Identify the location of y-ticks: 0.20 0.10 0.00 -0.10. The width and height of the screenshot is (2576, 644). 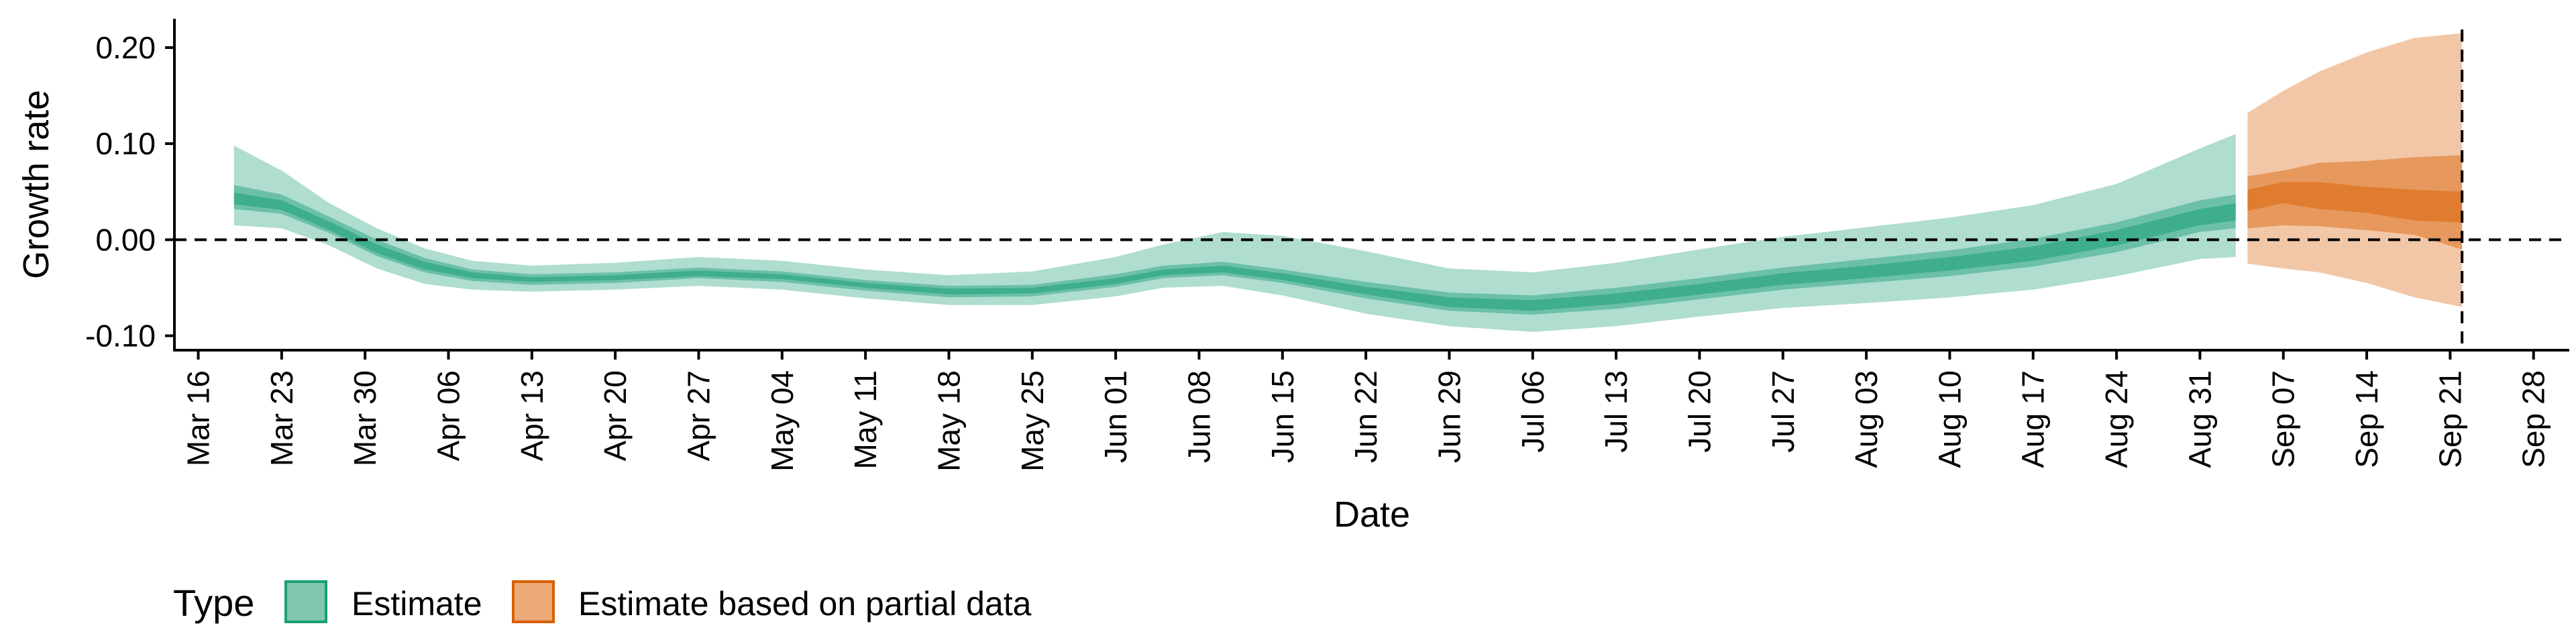
(129, 192).